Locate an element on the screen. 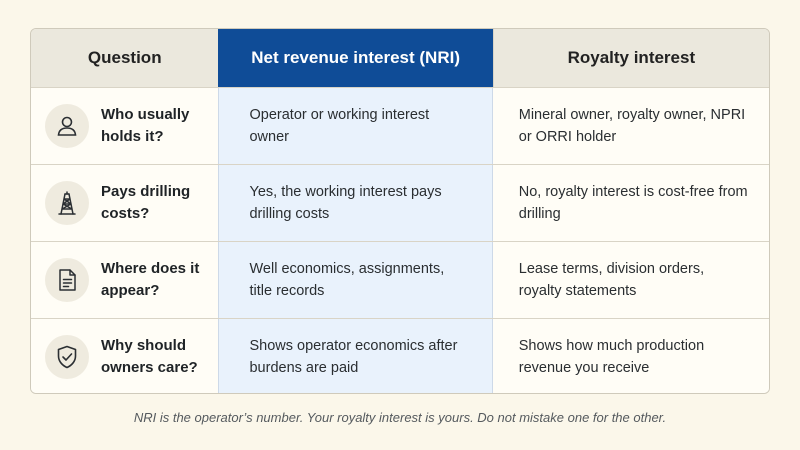 Image resolution: width=800 pixels, height=450 pixels. question-label: Where does it appear? is located at coordinates (150, 279).